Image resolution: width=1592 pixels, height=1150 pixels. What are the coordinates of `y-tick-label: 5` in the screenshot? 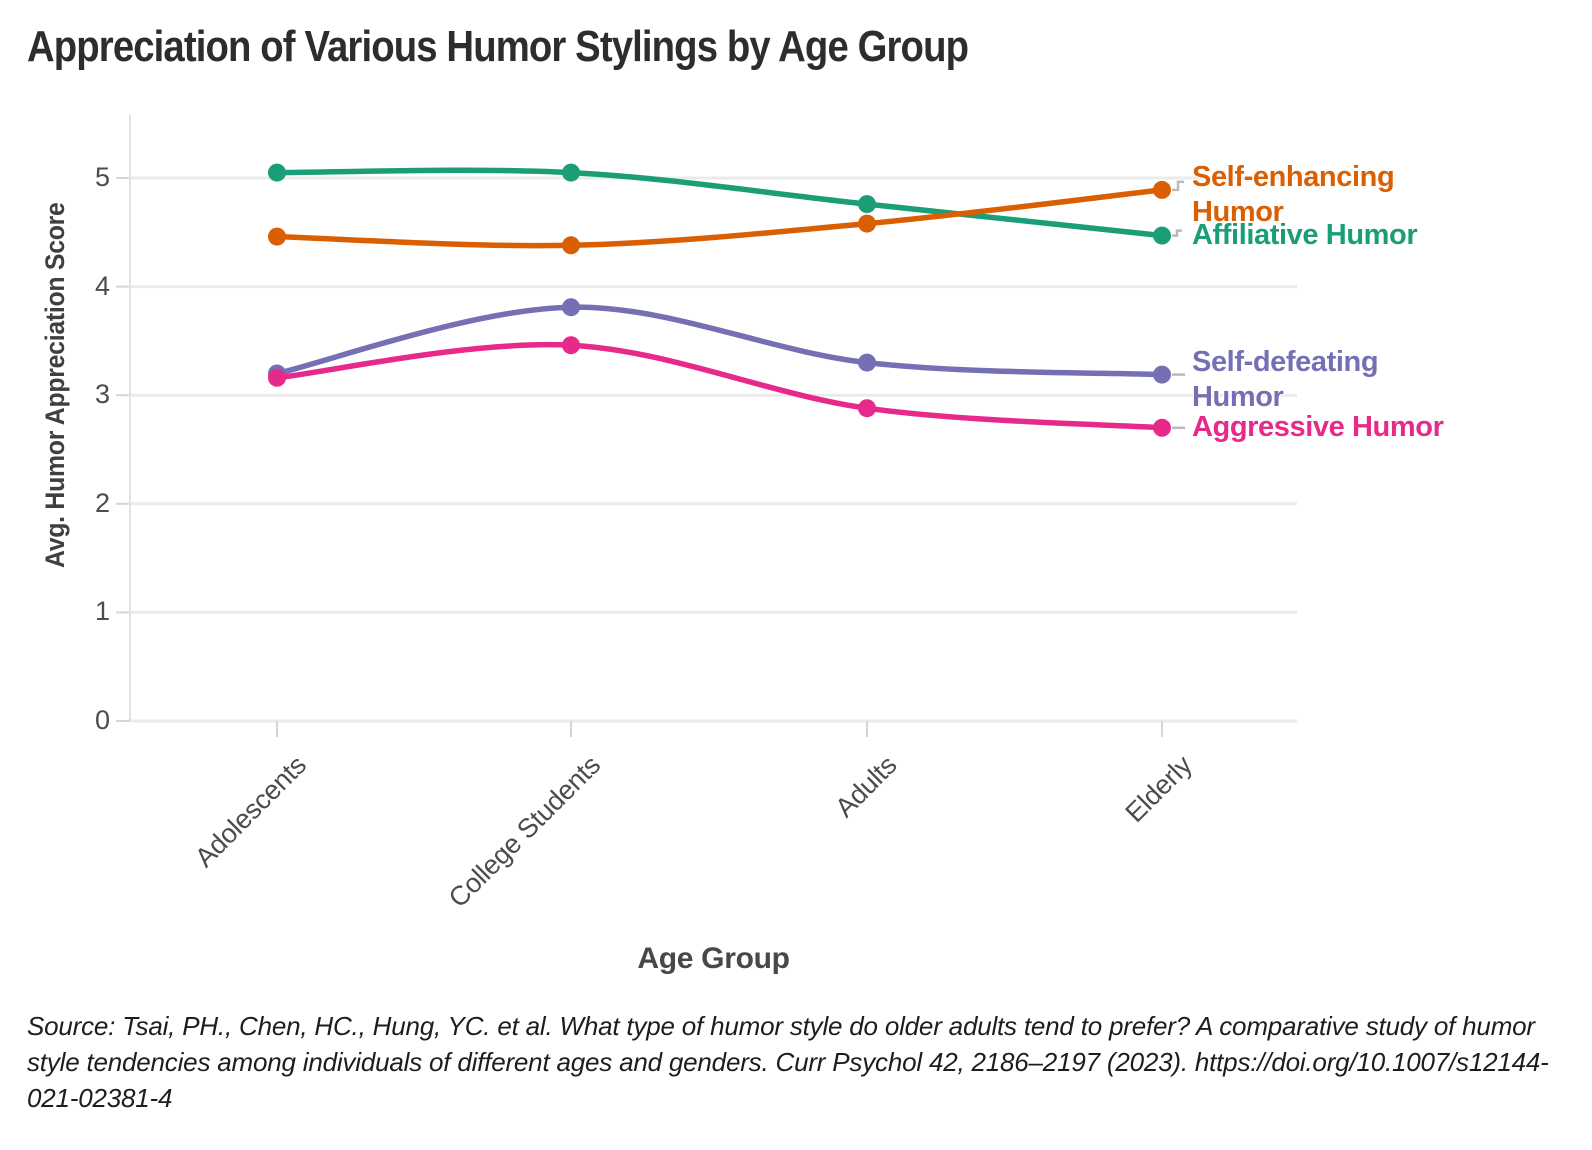 It's located at (102, 177).